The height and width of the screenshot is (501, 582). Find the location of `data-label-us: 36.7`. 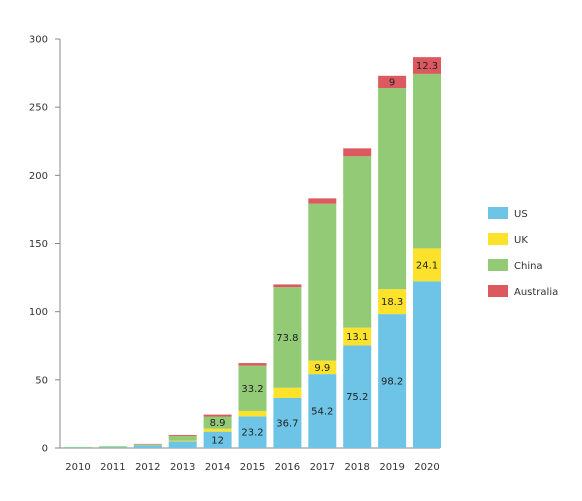

data-label-us: 36.7 is located at coordinates (287, 423).